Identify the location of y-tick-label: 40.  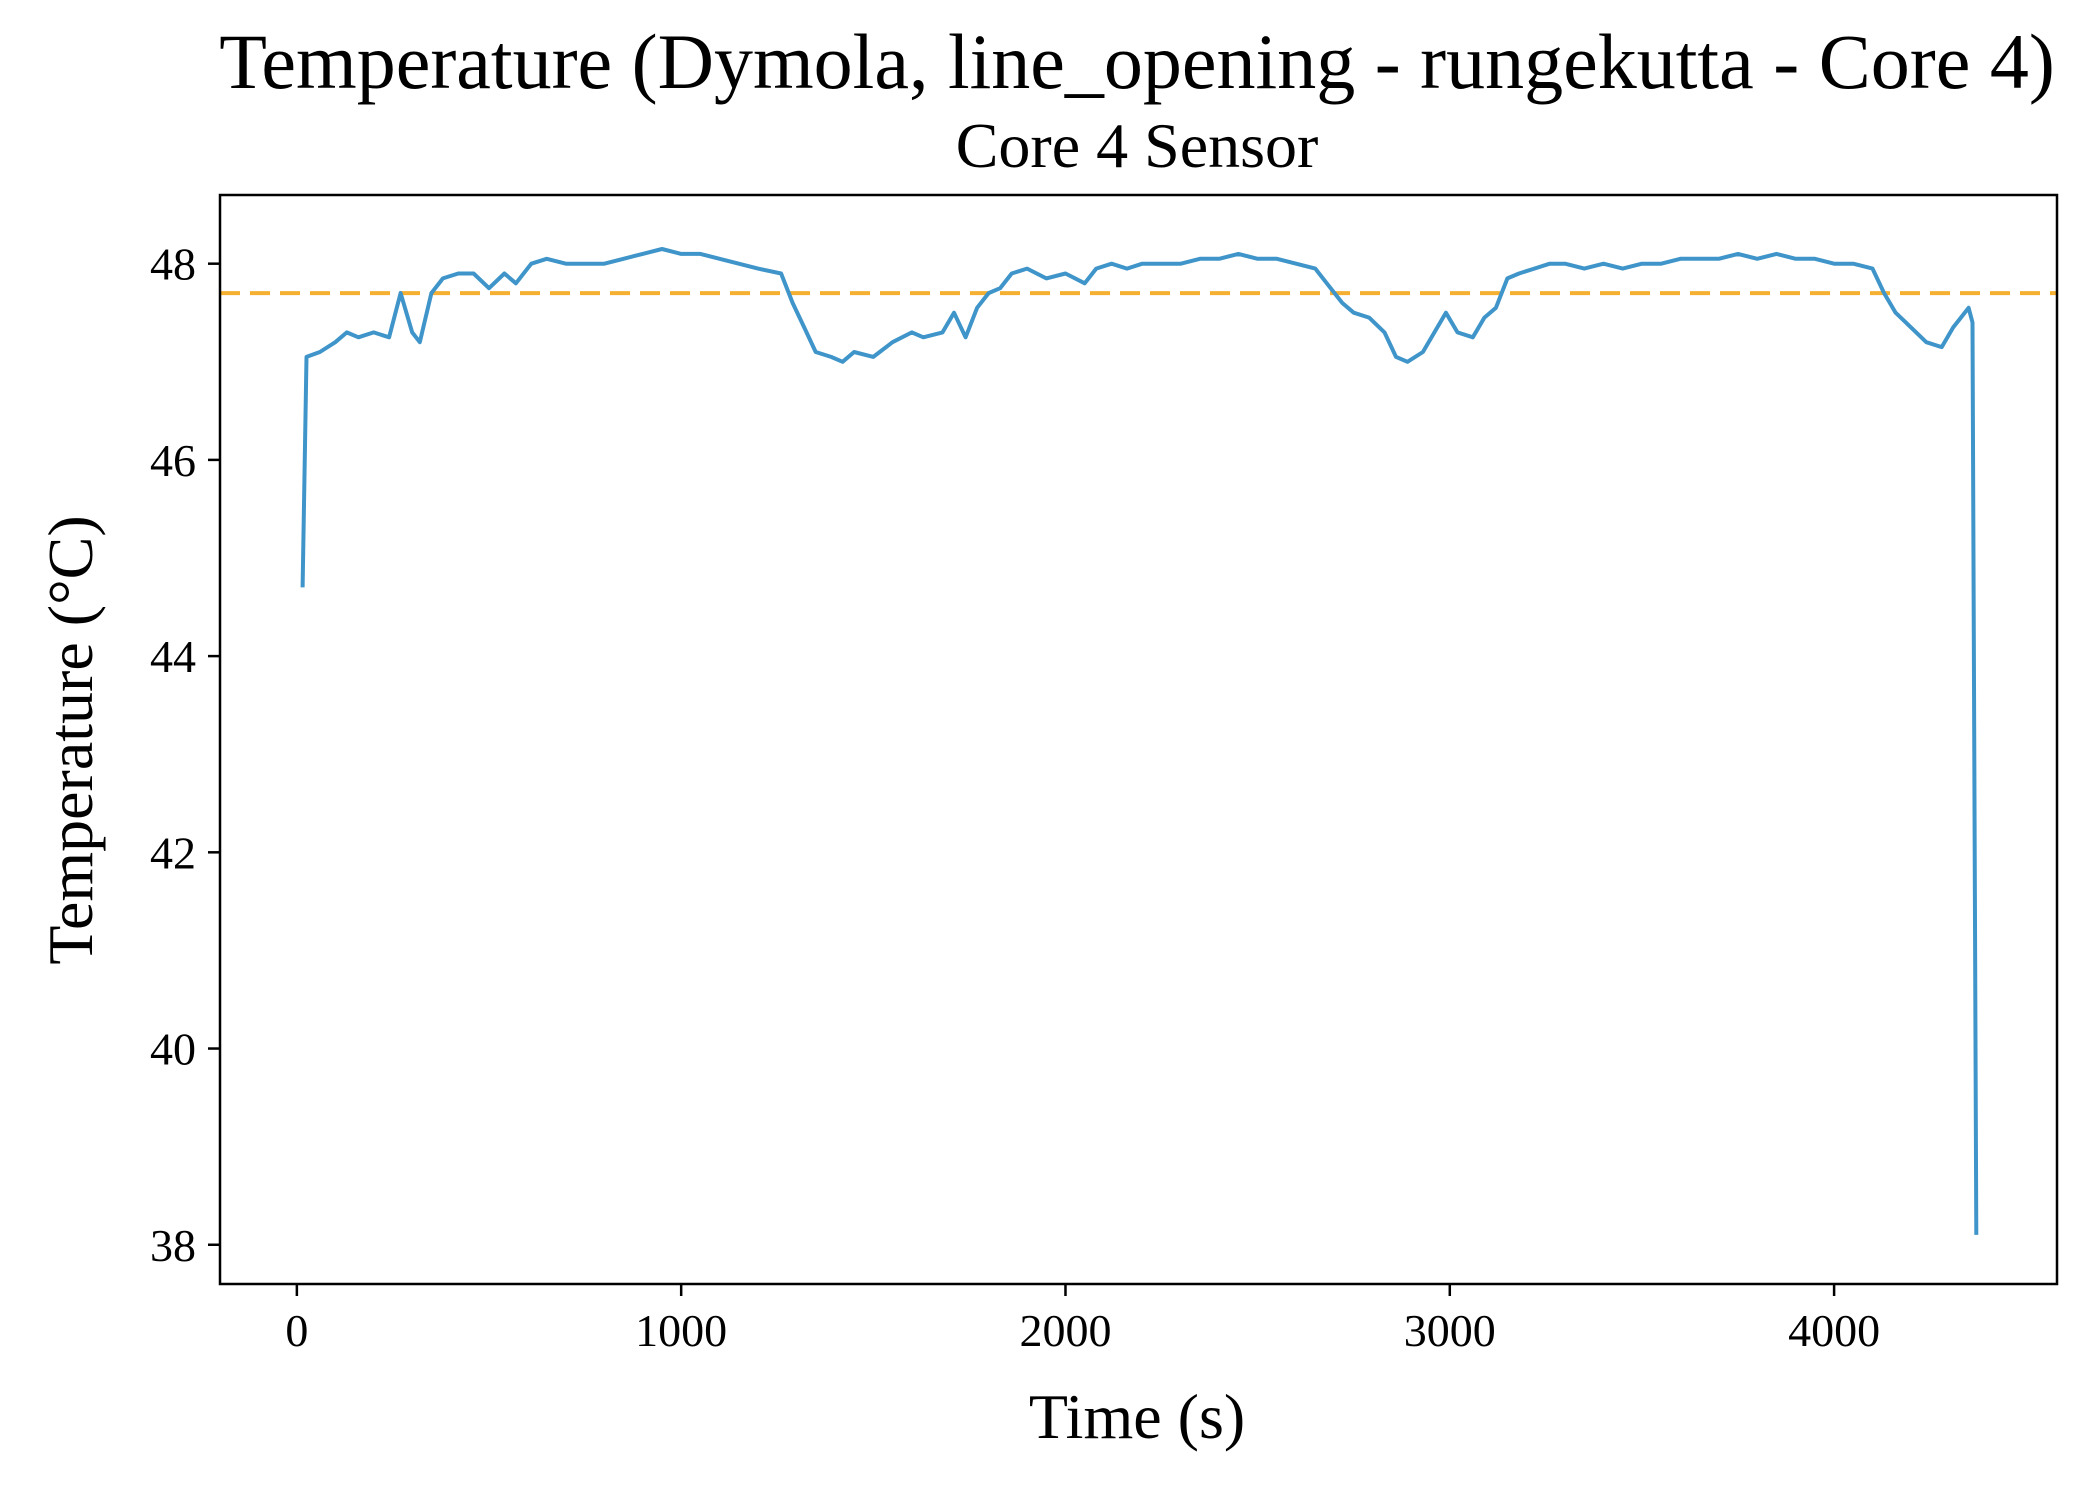
(173, 1049).